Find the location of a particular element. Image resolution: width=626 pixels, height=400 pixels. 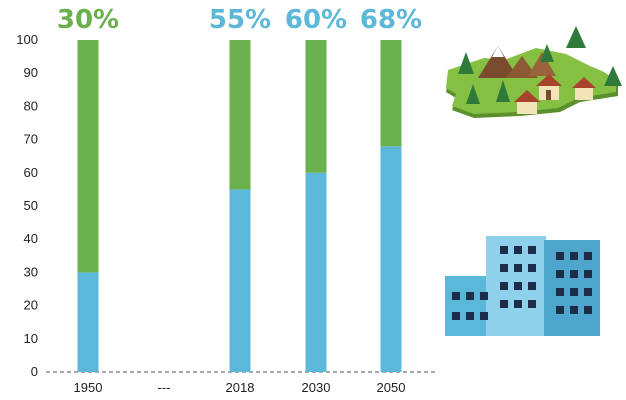

x-tick-label: 2018 is located at coordinates (240, 387).